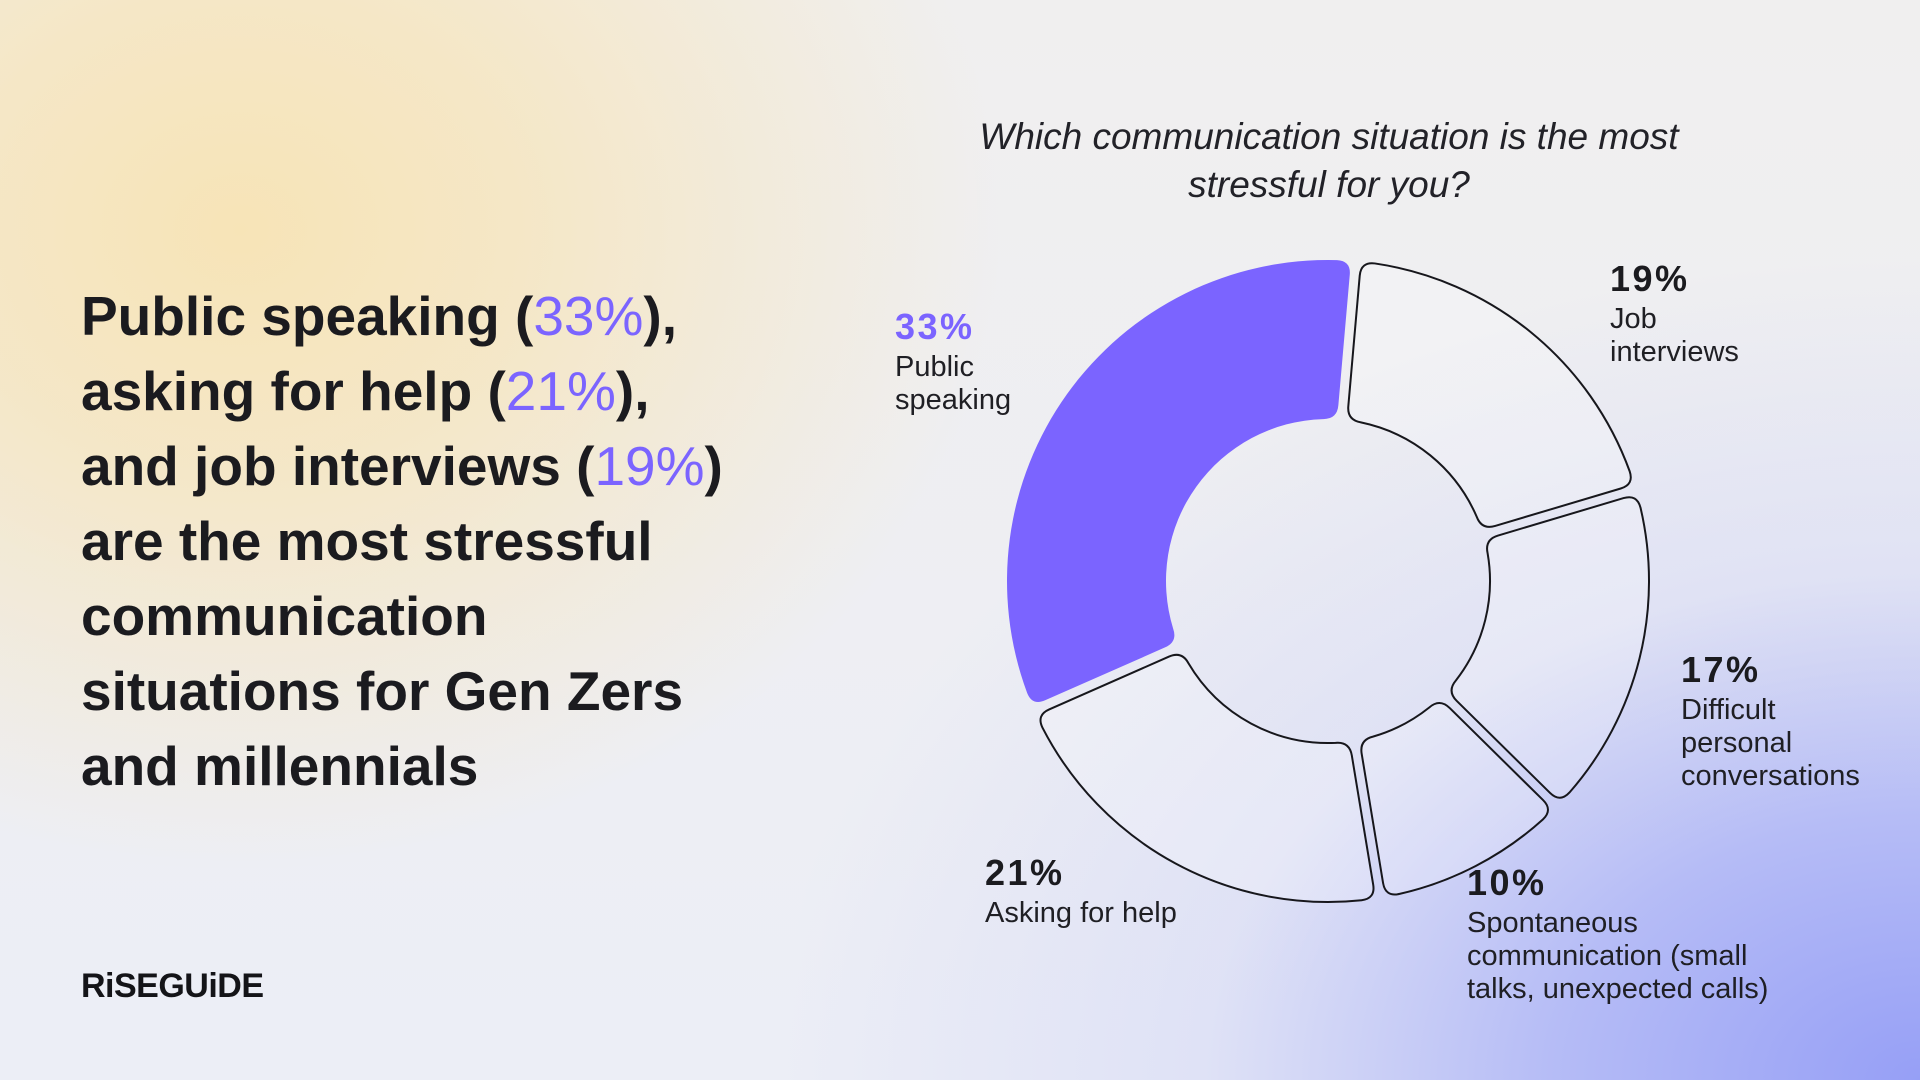  I want to click on slice-value-label: 17%, so click(1721, 669).